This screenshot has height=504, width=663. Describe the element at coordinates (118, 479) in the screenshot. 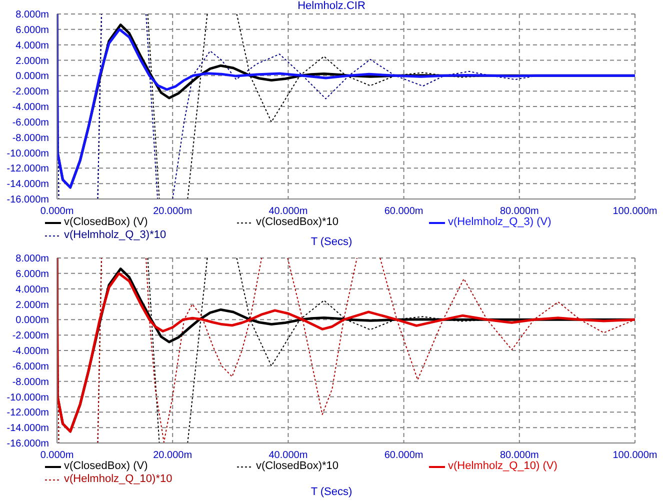

I see `legend-label: v(Helmholz_Q_10)*10` at that location.